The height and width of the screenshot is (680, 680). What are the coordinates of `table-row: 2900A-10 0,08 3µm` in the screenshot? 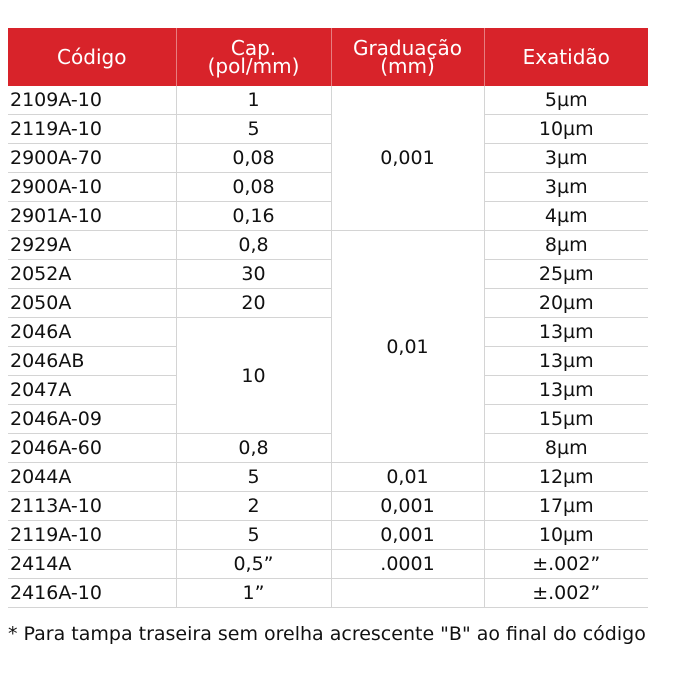 It's located at (328, 187).